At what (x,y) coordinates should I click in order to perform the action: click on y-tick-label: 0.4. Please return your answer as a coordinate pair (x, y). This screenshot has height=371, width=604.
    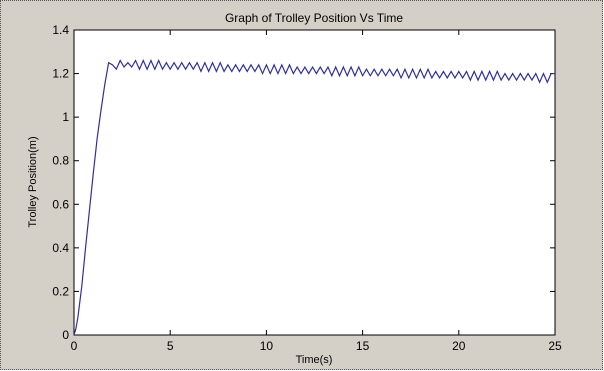
    Looking at the image, I should click on (60, 248).